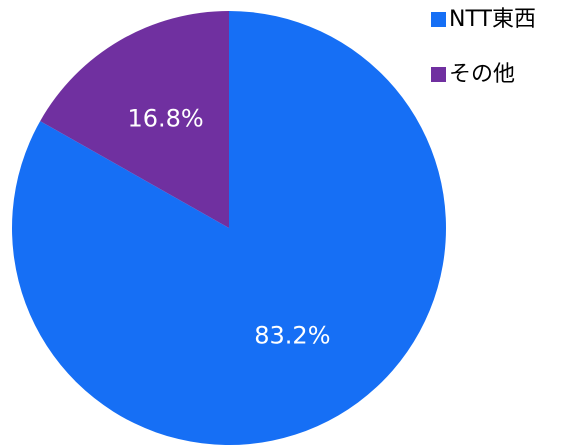 This screenshot has height=448, width=573. Describe the element at coordinates (482, 74) in the screenshot. I see `legend-label: その他` at that location.